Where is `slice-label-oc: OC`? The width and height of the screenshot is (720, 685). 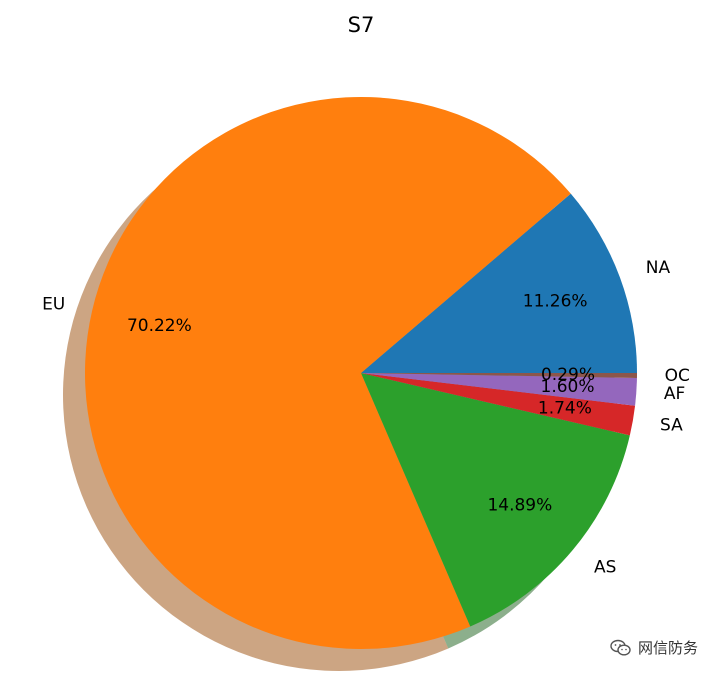
slice-label-oc: OC is located at coordinates (677, 376).